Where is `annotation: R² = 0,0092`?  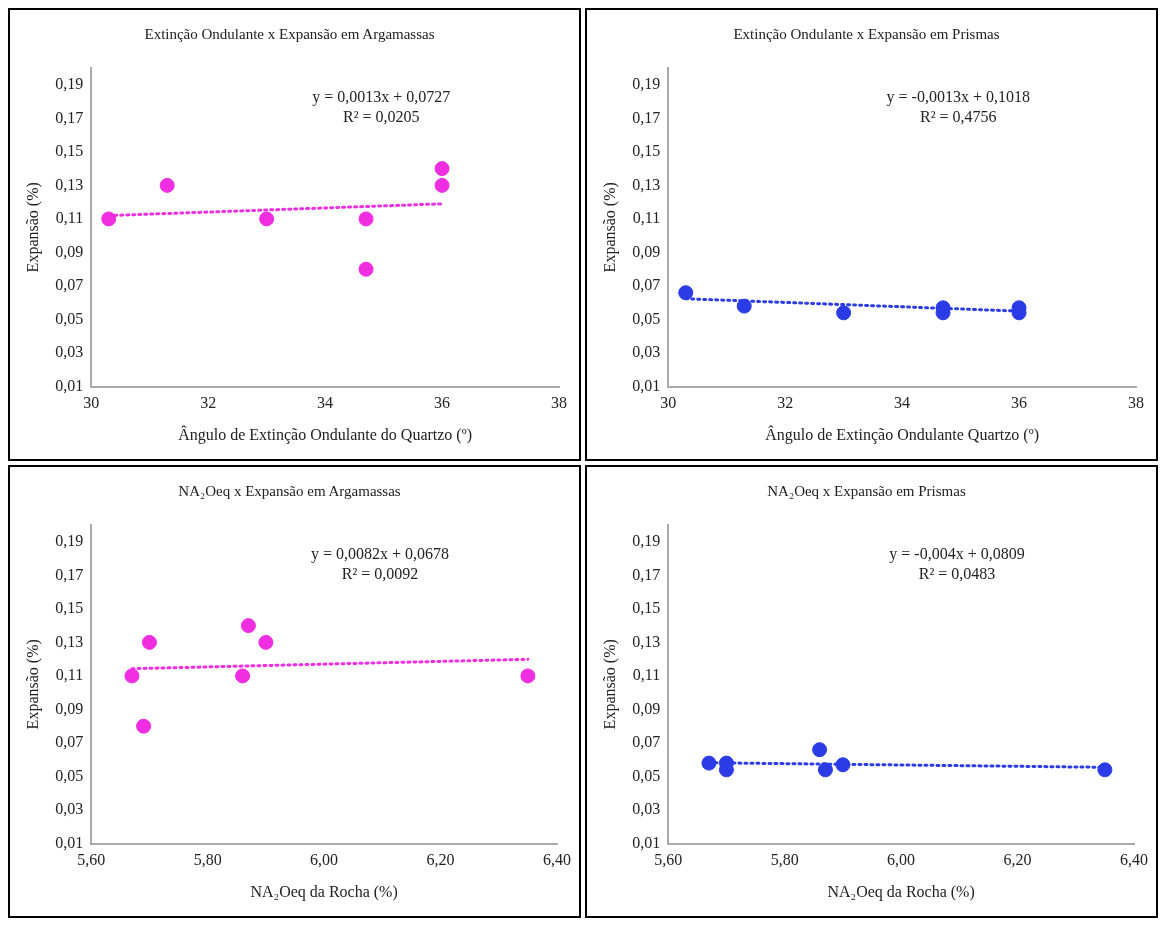
annotation: R² = 0,0092 is located at coordinates (380, 574).